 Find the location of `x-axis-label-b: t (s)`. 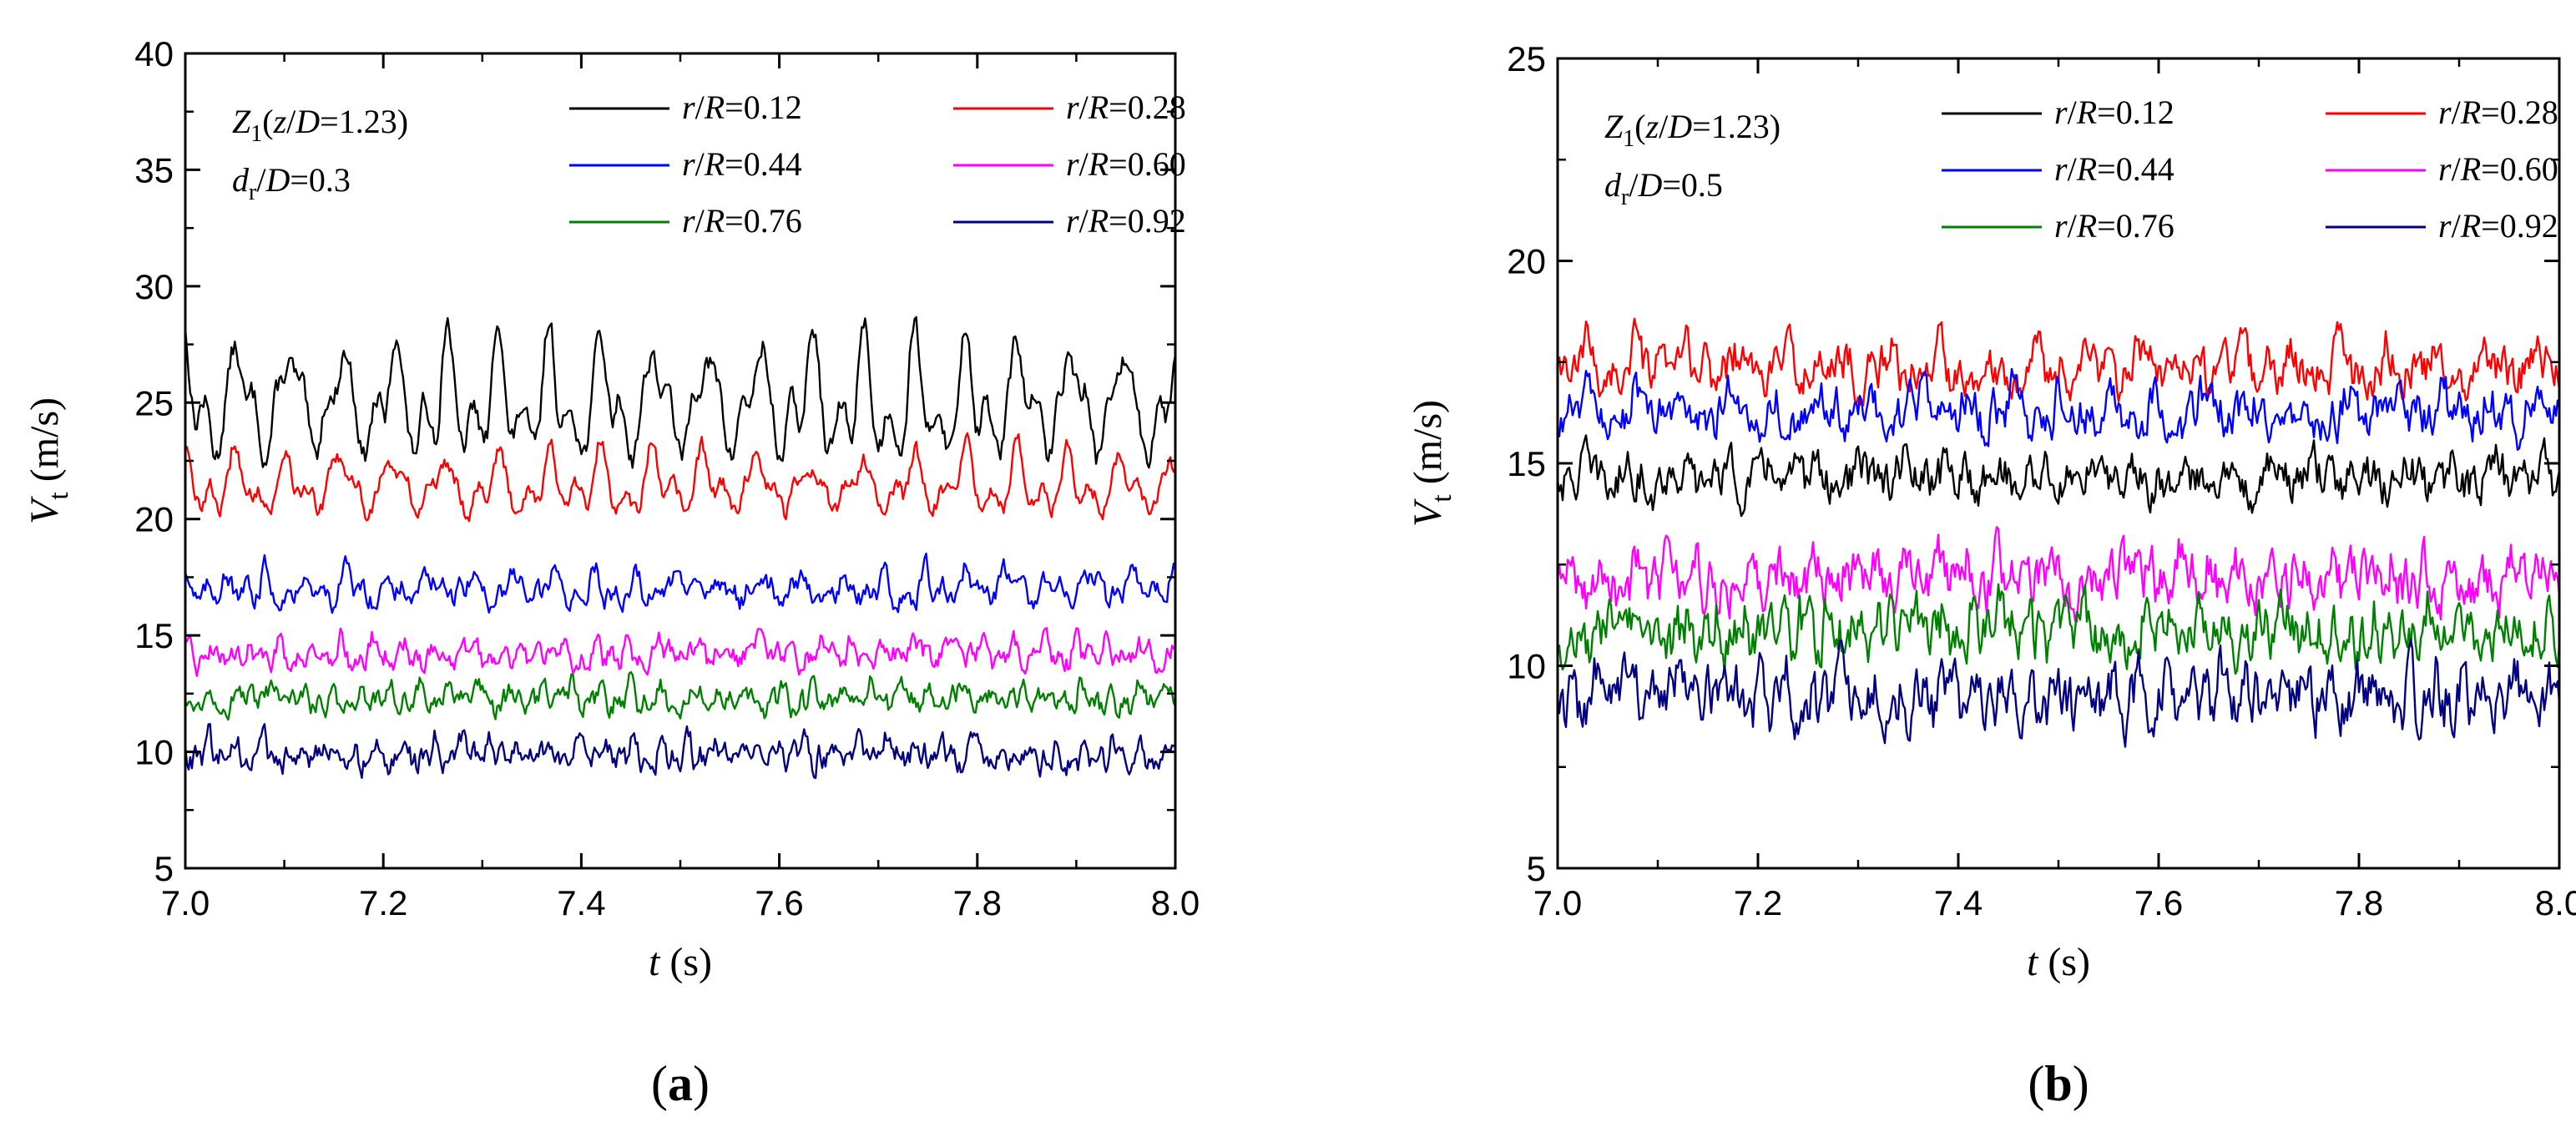

x-axis-label-b: t (s) is located at coordinates (2058, 962).